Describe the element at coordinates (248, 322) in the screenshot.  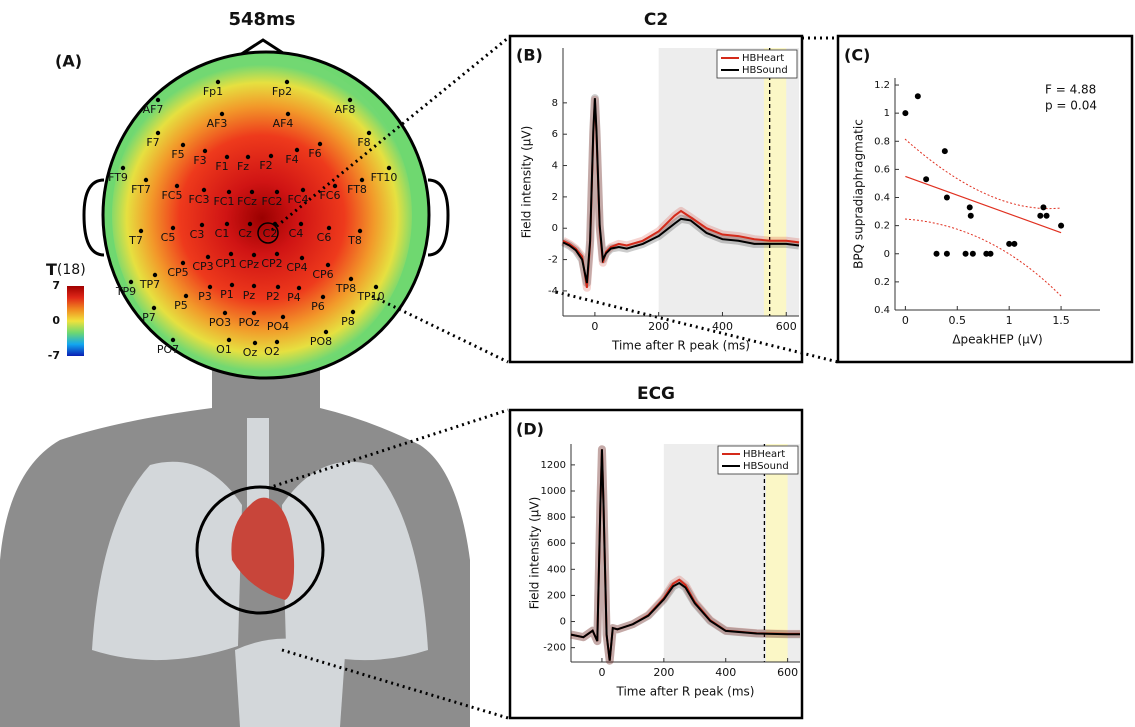
I see `electrode-label: POz` at that location.